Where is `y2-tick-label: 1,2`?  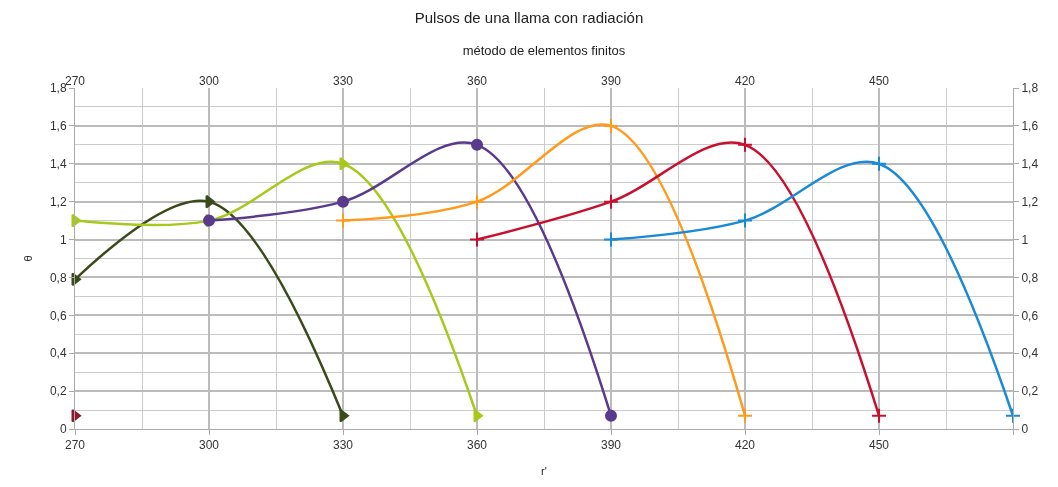
y2-tick-label: 1,2 is located at coordinates (1030, 201).